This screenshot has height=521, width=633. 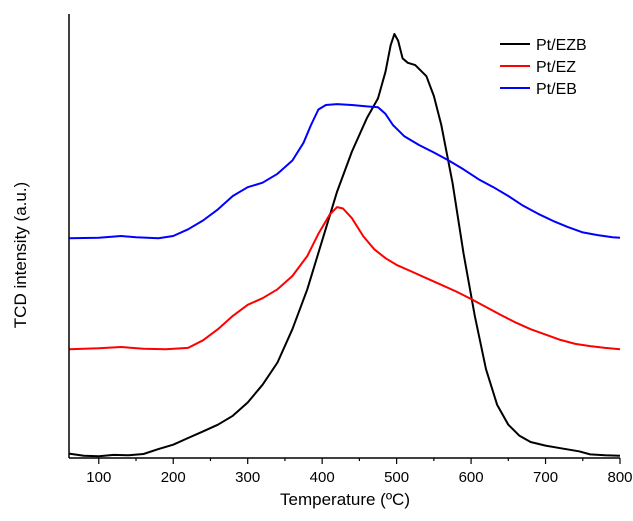 I want to click on x-tick-label: 100, so click(x=98, y=477).